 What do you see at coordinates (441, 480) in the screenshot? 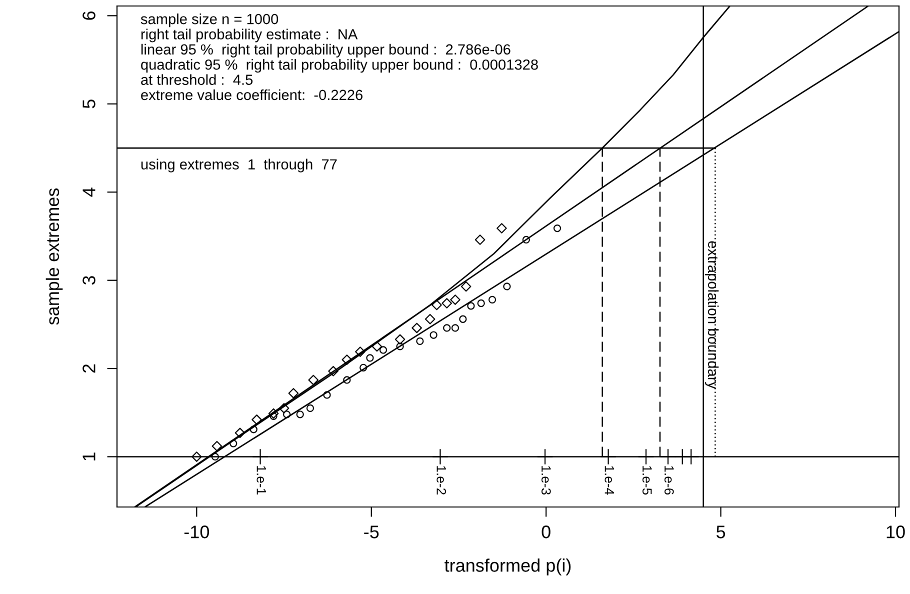
I see `annotation: 1.e-2` at bounding box center [441, 480].